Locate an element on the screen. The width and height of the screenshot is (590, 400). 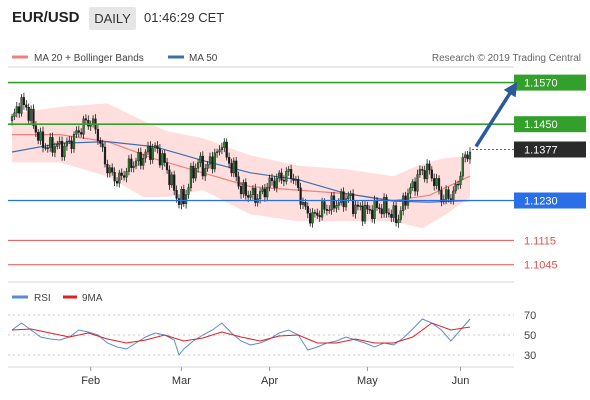
x-axis-layer: Feb Mar Apr May Jun is located at coordinates (275, 377).